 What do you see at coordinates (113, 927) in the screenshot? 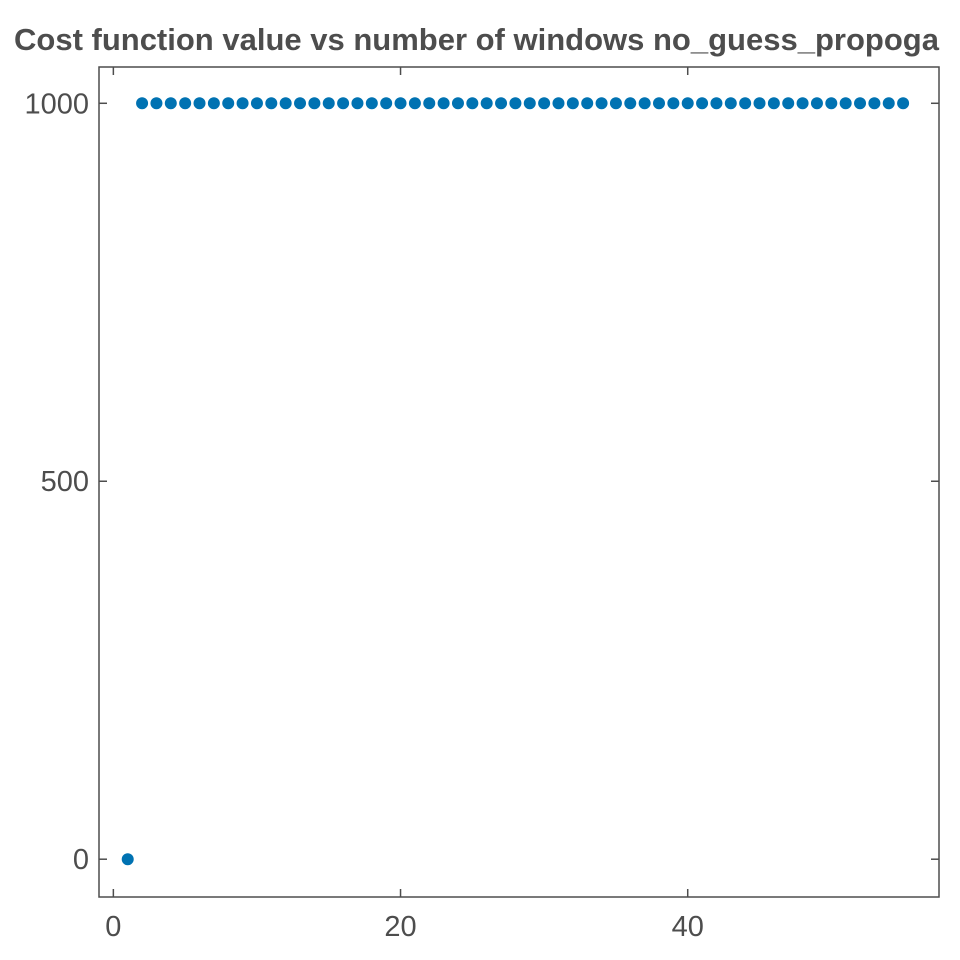
I see `x-tick-label: 0` at bounding box center [113, 927].